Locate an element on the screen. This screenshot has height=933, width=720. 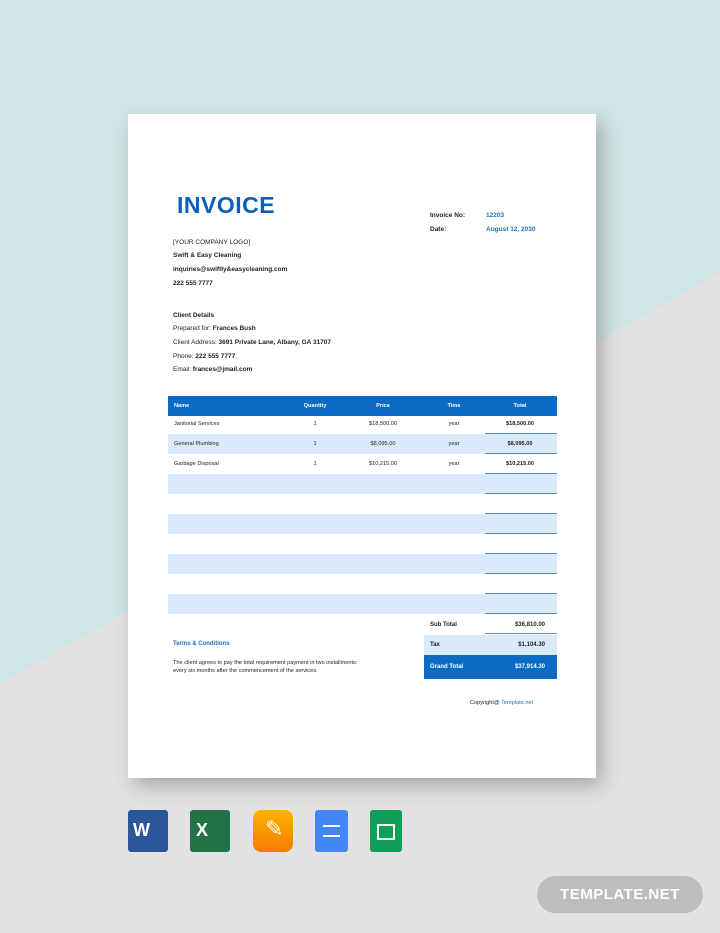
company-phone: 222 555 7777 is located at coordinates (193, 283).